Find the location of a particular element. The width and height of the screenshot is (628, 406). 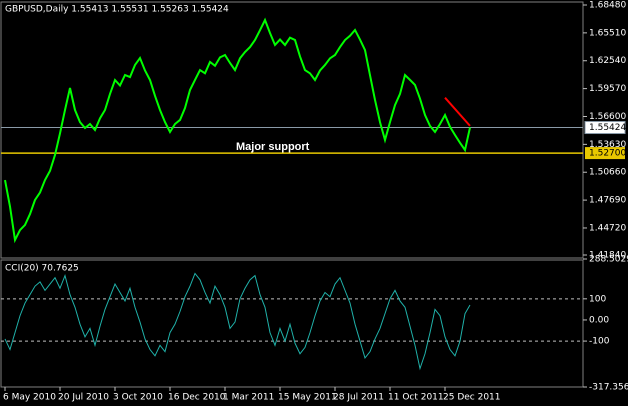

y-tick-label: 288.5029 is located at coordinates (608, 260).